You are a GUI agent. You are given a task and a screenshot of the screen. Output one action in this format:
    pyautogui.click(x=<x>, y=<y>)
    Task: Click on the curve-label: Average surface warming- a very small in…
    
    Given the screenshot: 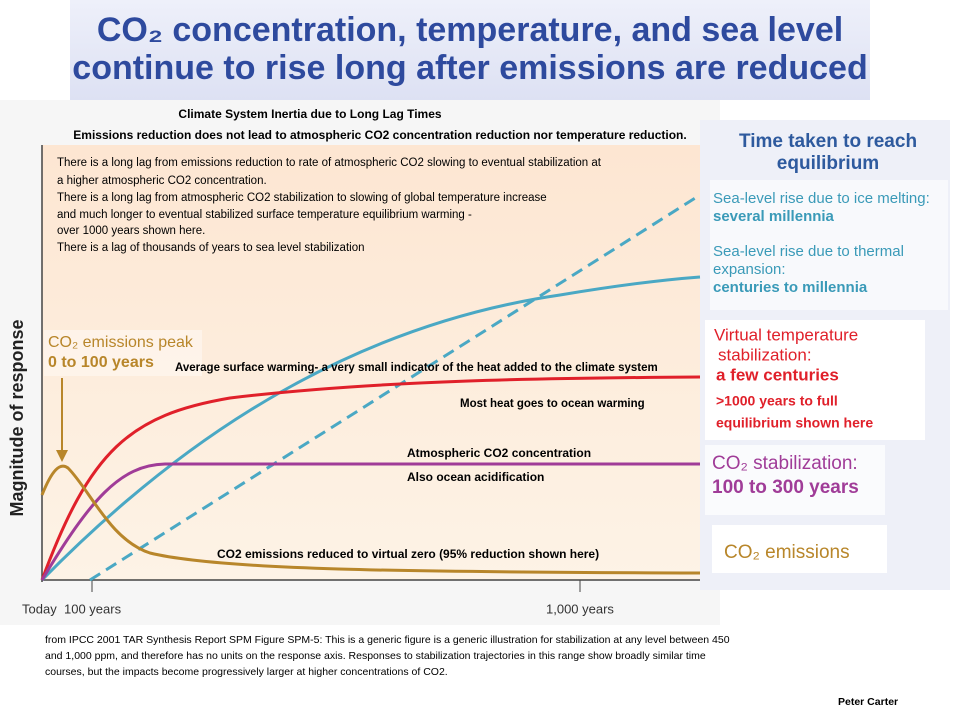 What is the action you would take?
    pyautogui.click(x=416, y=368)
    